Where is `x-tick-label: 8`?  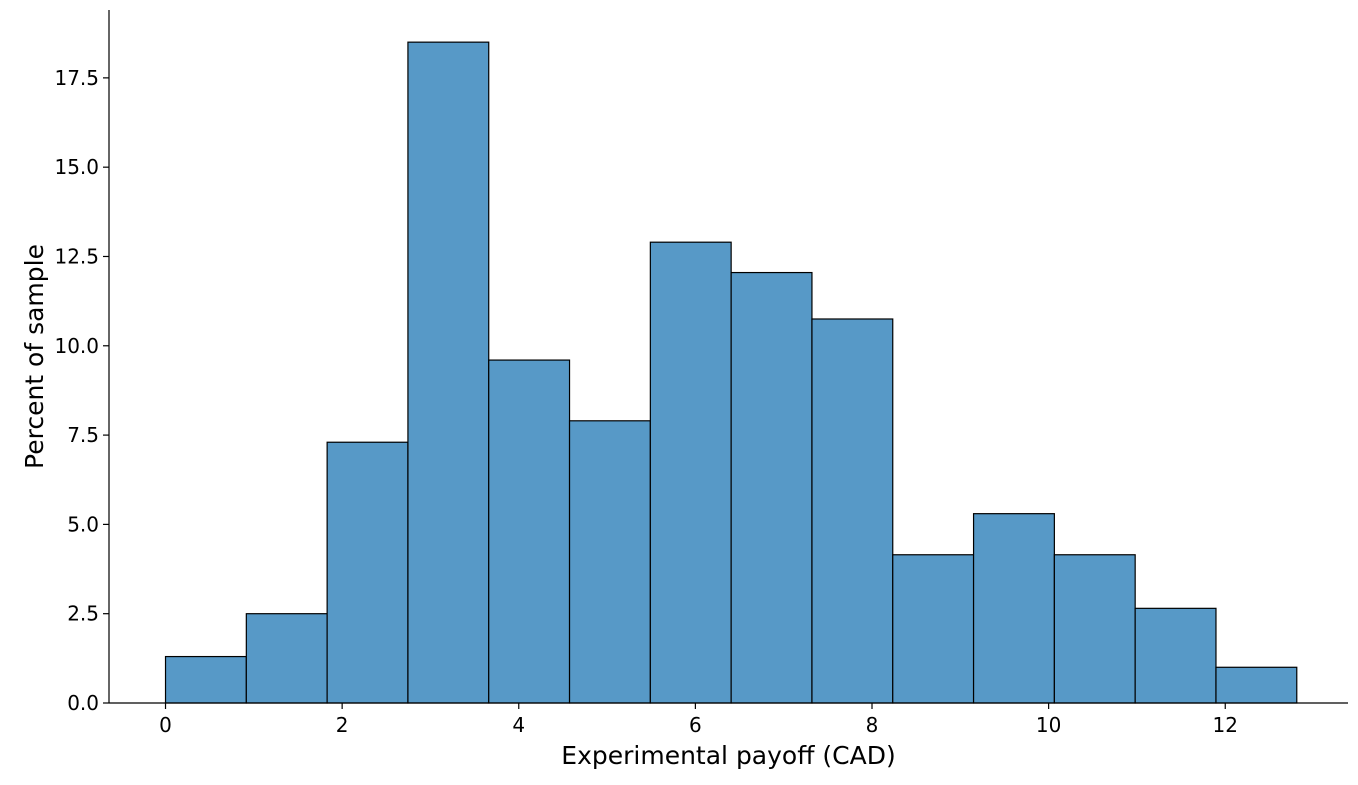 x-tick-label: 8 is located at coordinates (872, 725).